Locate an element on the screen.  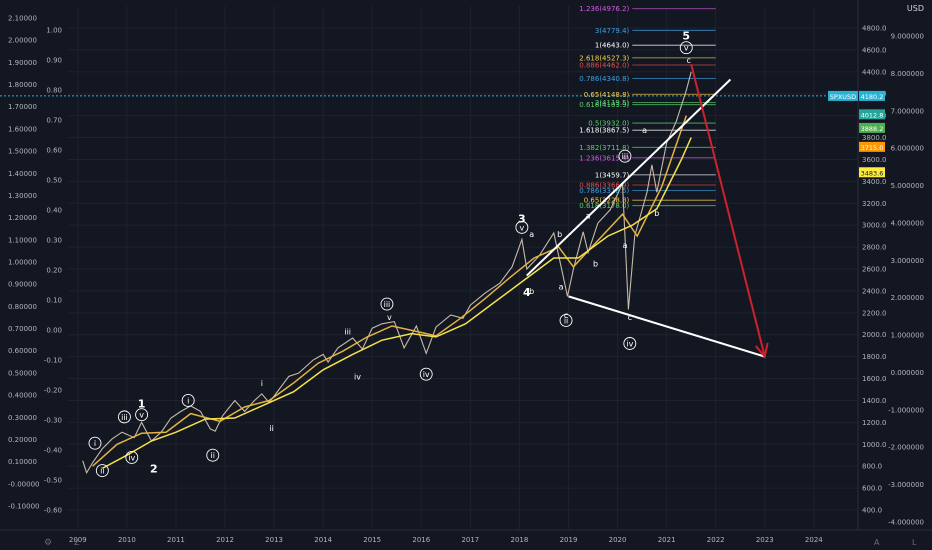
outer-right-tick-label: 9.000000 is located at coordinates (907, 37).